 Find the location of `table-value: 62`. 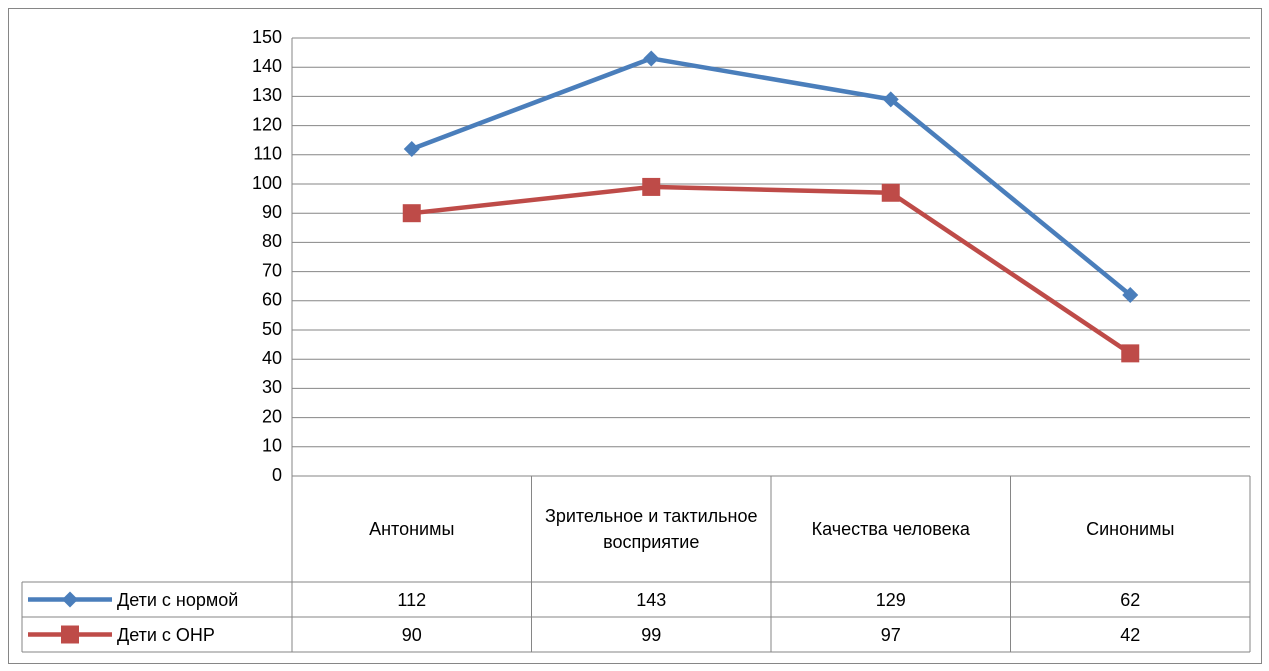

table-value: 62 is located at coordinates (1130, 599).